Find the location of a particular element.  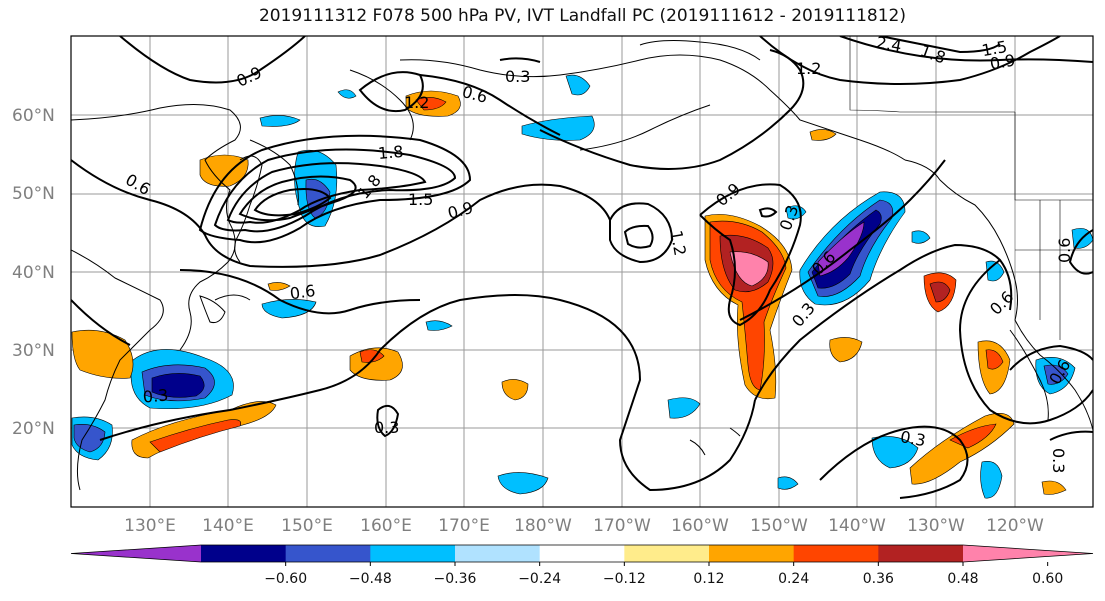

colorbar-outline is located at coordinates (582, 553).